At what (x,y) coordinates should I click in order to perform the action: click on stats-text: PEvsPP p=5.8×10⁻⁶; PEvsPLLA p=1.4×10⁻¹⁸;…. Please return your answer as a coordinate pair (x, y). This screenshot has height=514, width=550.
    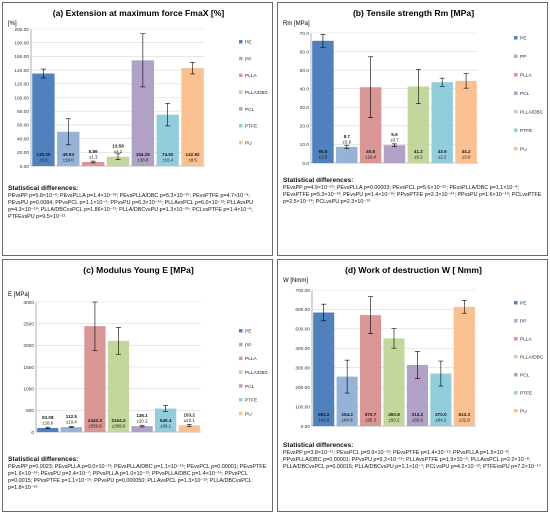
    Looking at the image, I should click on (131, 206).